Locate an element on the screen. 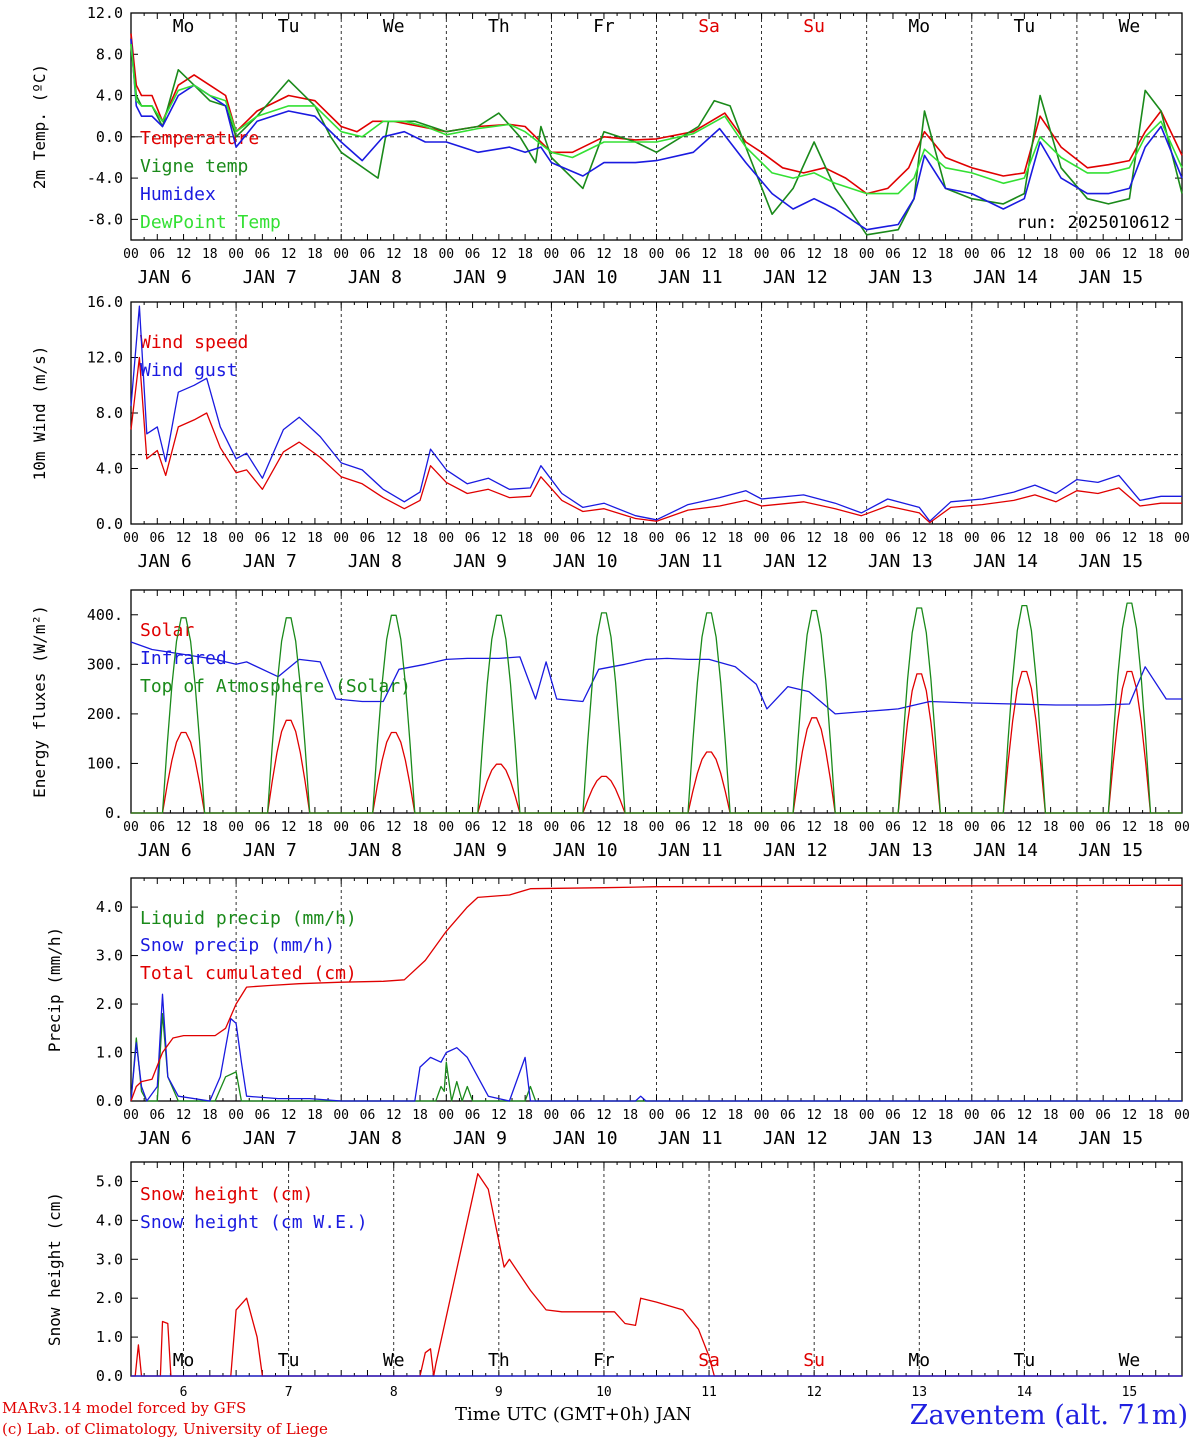 The width and height of the screenshot is (1194, 1440). y-tick-label: 3.0 is located at coordinates (109, 1259).